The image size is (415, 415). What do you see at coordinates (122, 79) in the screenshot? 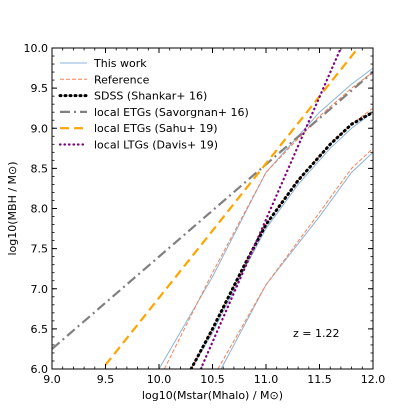
I see `legend-label-reference: Reference` at bounding box center [122, 79].